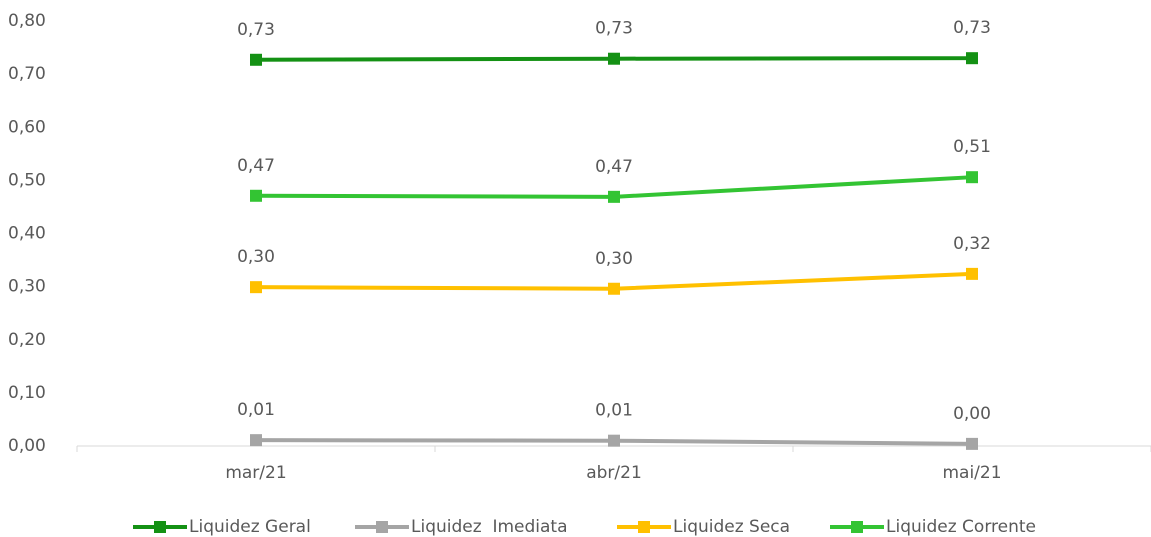 The image size is (1151, 537). Describe the element at coordinates (489, 527) in the screenshot. I see `legend-label: Liquidez Imediata` at that location.